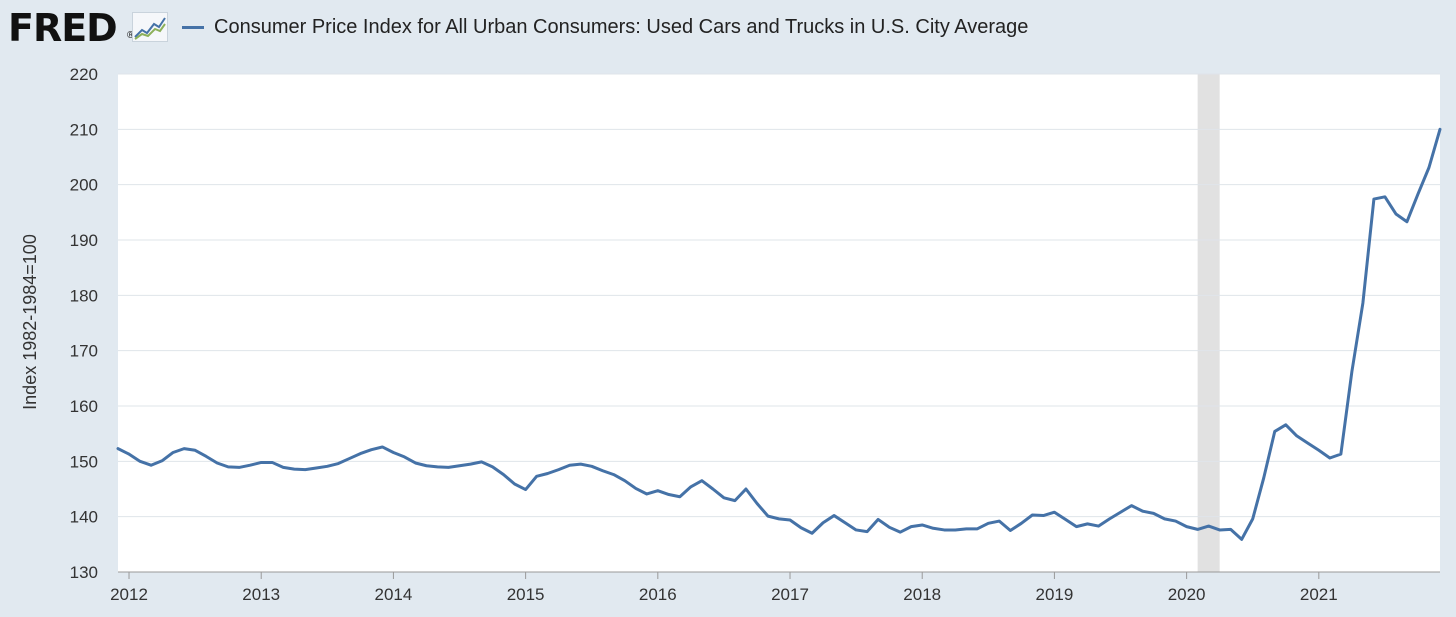 This screenshot has width=1456, height=617. I want to click on y-axis-ticks: 130 140 150 160 170 180 190 200 210 220, so click(84, 323).